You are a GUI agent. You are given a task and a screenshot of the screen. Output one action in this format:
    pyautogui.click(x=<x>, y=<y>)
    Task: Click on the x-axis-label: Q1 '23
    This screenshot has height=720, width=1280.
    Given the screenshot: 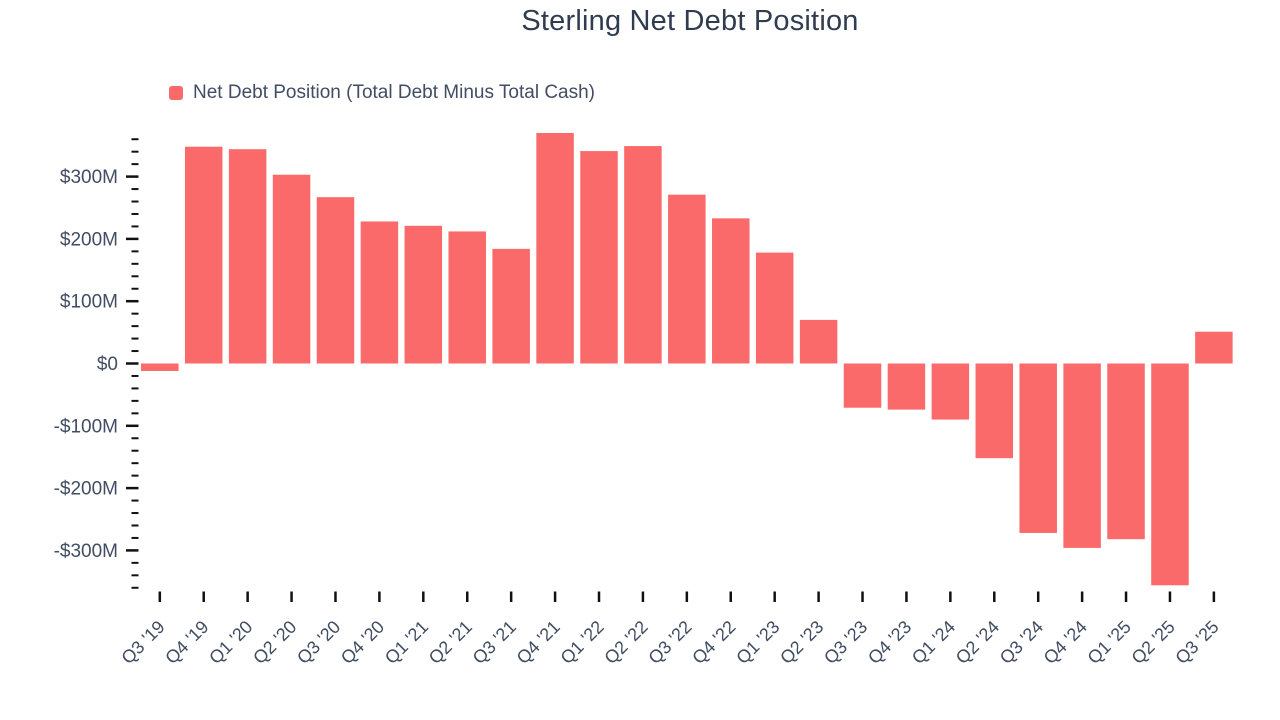 What is the action you would take?
    pyautogui.click(x=757, y=642)
    